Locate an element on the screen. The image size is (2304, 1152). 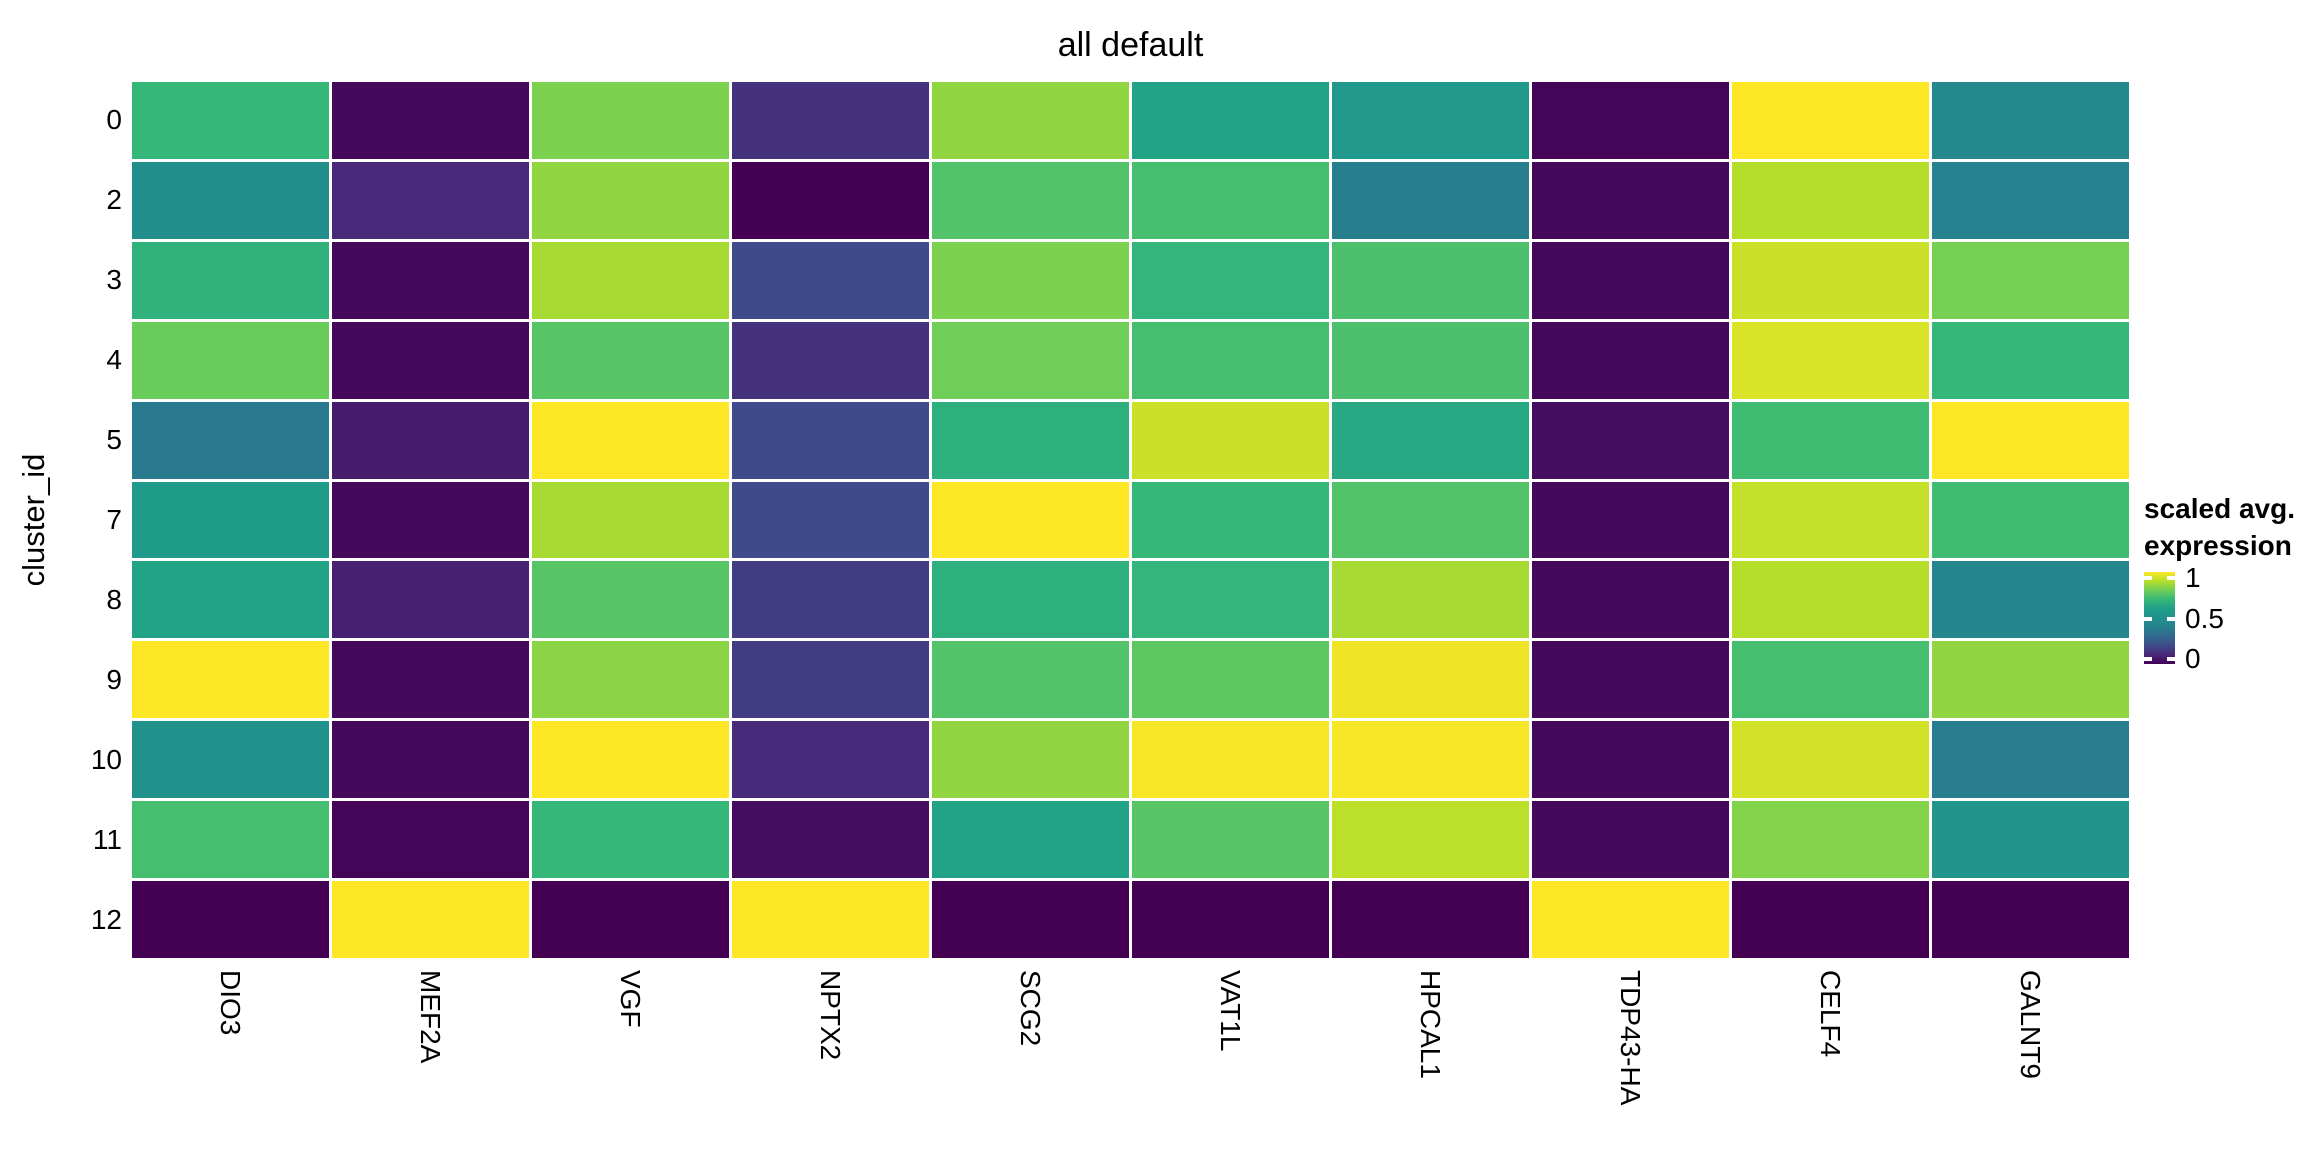
y-tick-label: 8 is located at coordinates (114, 599).